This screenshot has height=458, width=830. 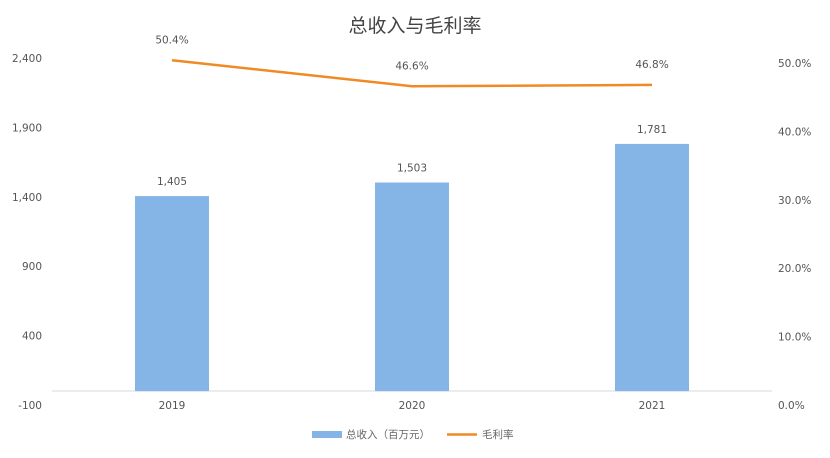 What do you see at coordinates (652, 267) in the screenshot?
I see `bar-2021` at bounding box center [652, 267].